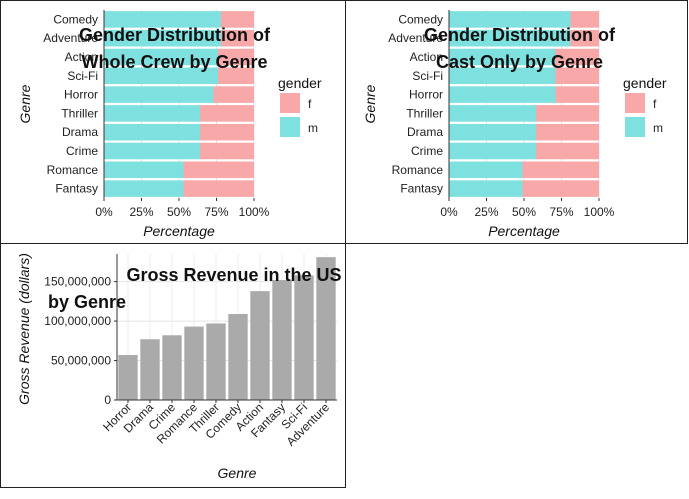  What do you see at coordinates (77, 282) in the screenshot?
I see `y-tick-label: 150,000,000` at bounding box center [77, 282].